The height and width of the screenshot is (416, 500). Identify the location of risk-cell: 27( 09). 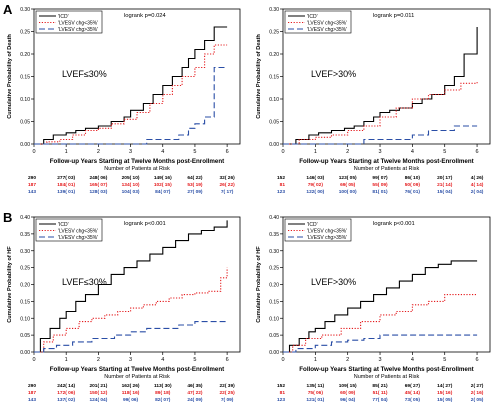
(195, 192).